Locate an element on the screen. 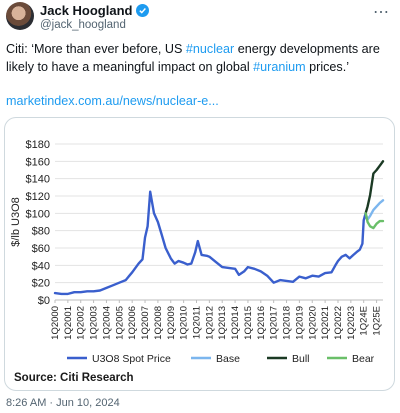 This screenshot has width=400, height=413. x-tick-label: 1Q2004 is located at coordinates (106, 323).